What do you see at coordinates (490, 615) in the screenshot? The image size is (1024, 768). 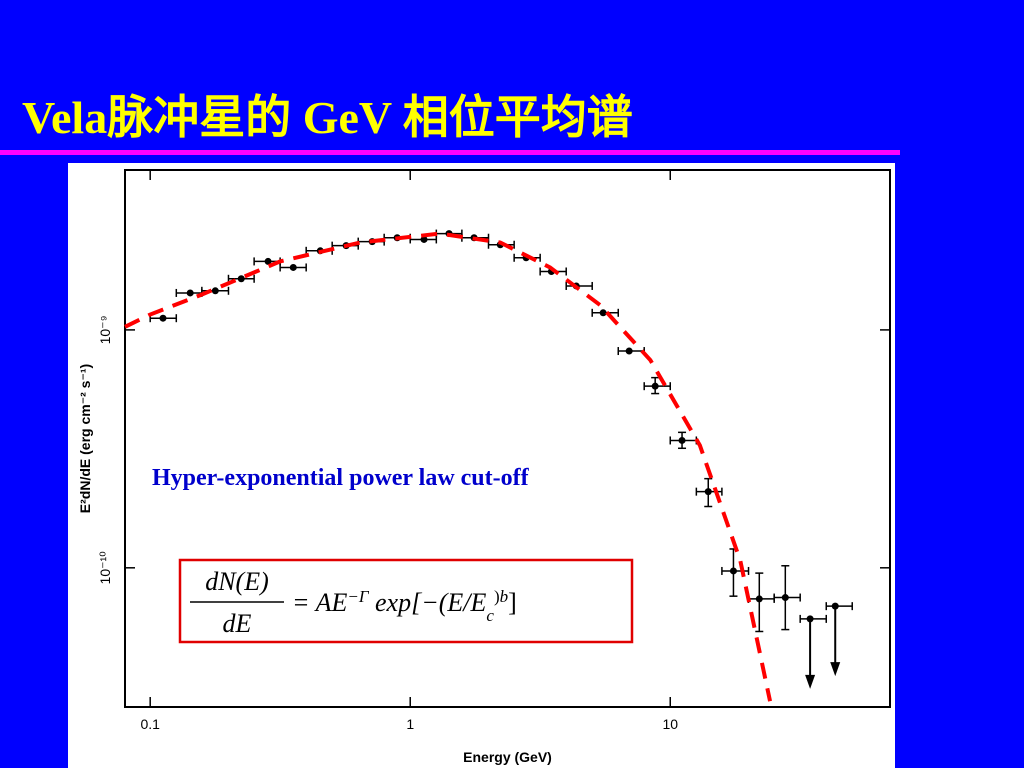 I see `formula-part: c` at bounding box center [490, 615].